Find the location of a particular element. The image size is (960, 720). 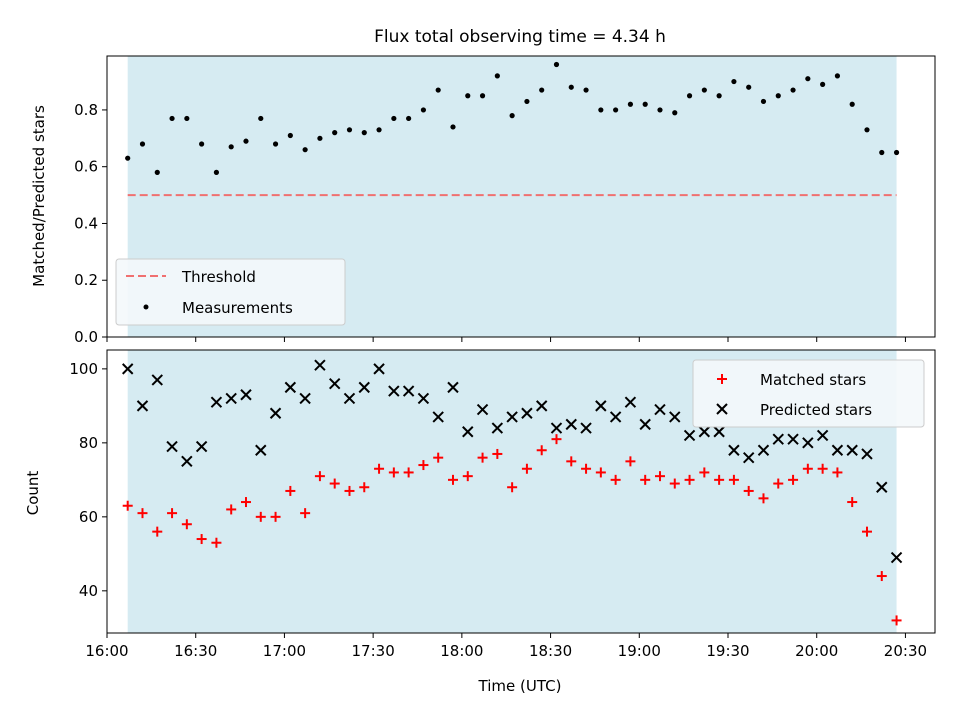

legend-measurements-swatch is located at coordinates (146, 307).